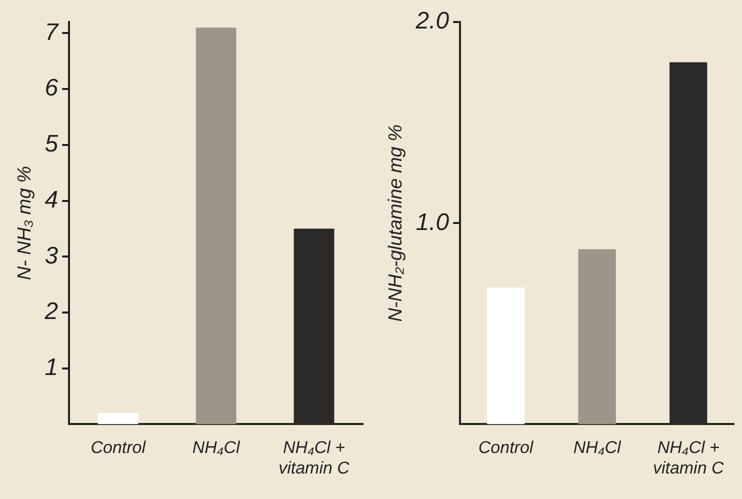 This screenshot has width=742, height=499. What do you see at coordinates (51, 200) in the screenshot?
I see `y-tick-label: 4` at bounding box center [51, 200].